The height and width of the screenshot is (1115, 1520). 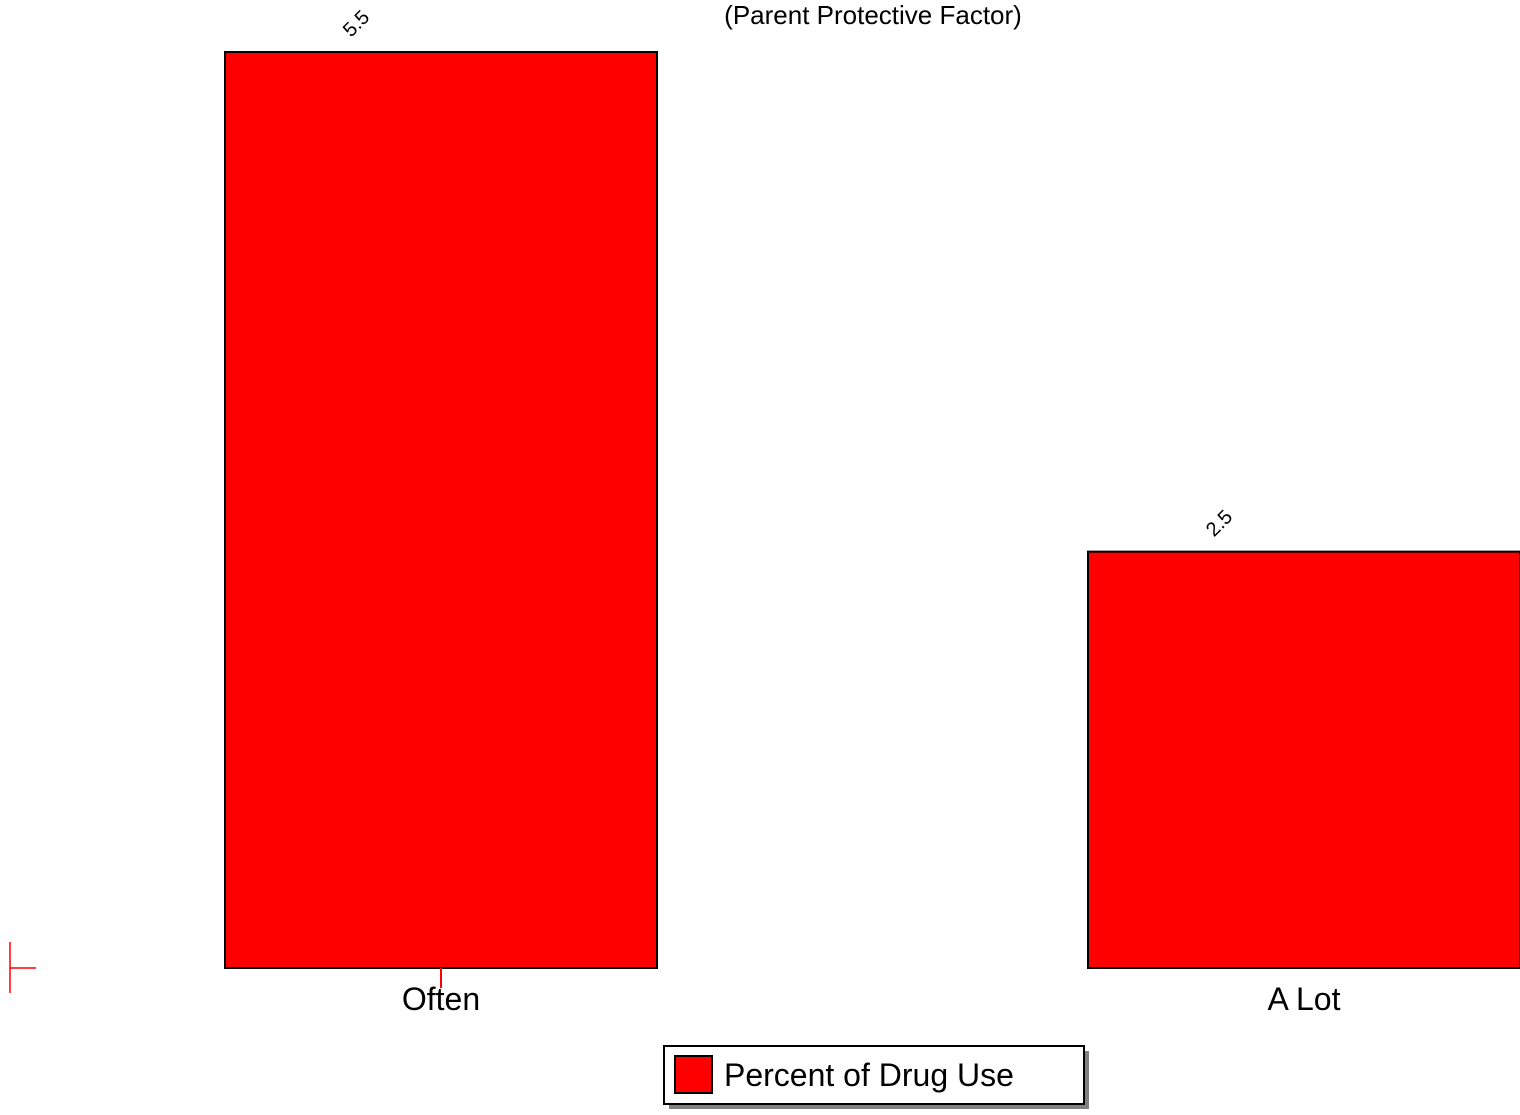 I want to click on data-label: 5.5, so click(x=356, y=23).